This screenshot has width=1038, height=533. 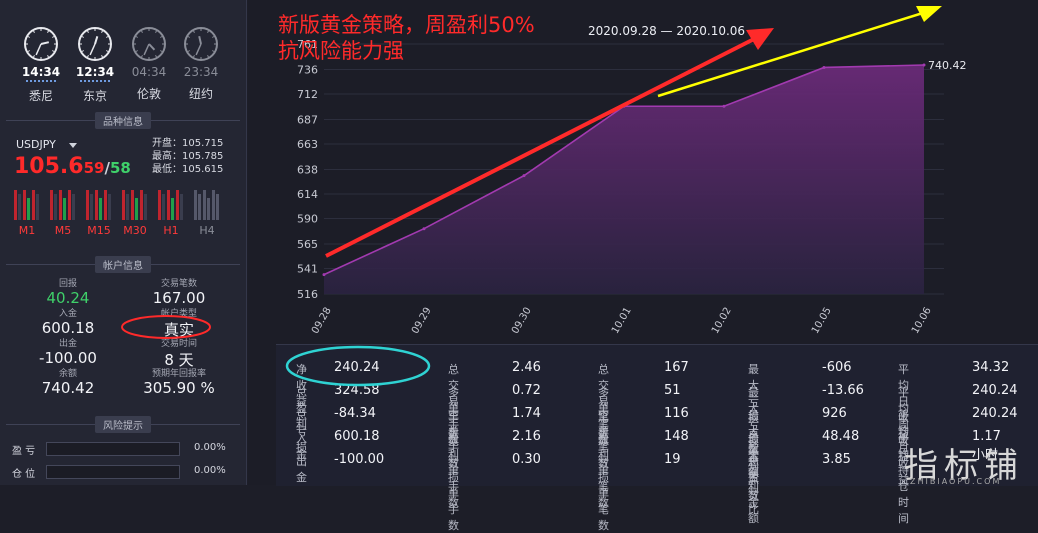 What do you see at coordinates (453, 439) in the screenshot?
I see `stat-key: 空单手数` at bounding box center [453, 439].